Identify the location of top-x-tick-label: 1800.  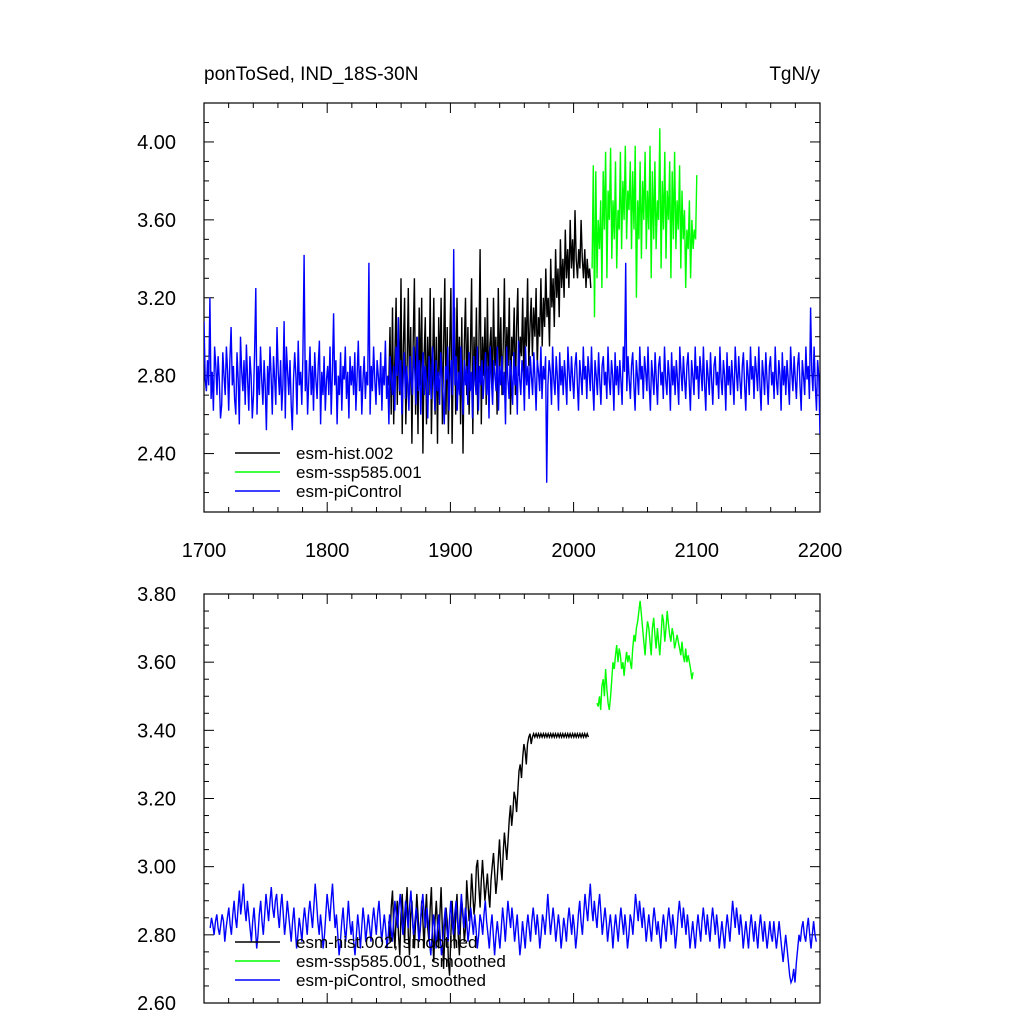
(327, 551).